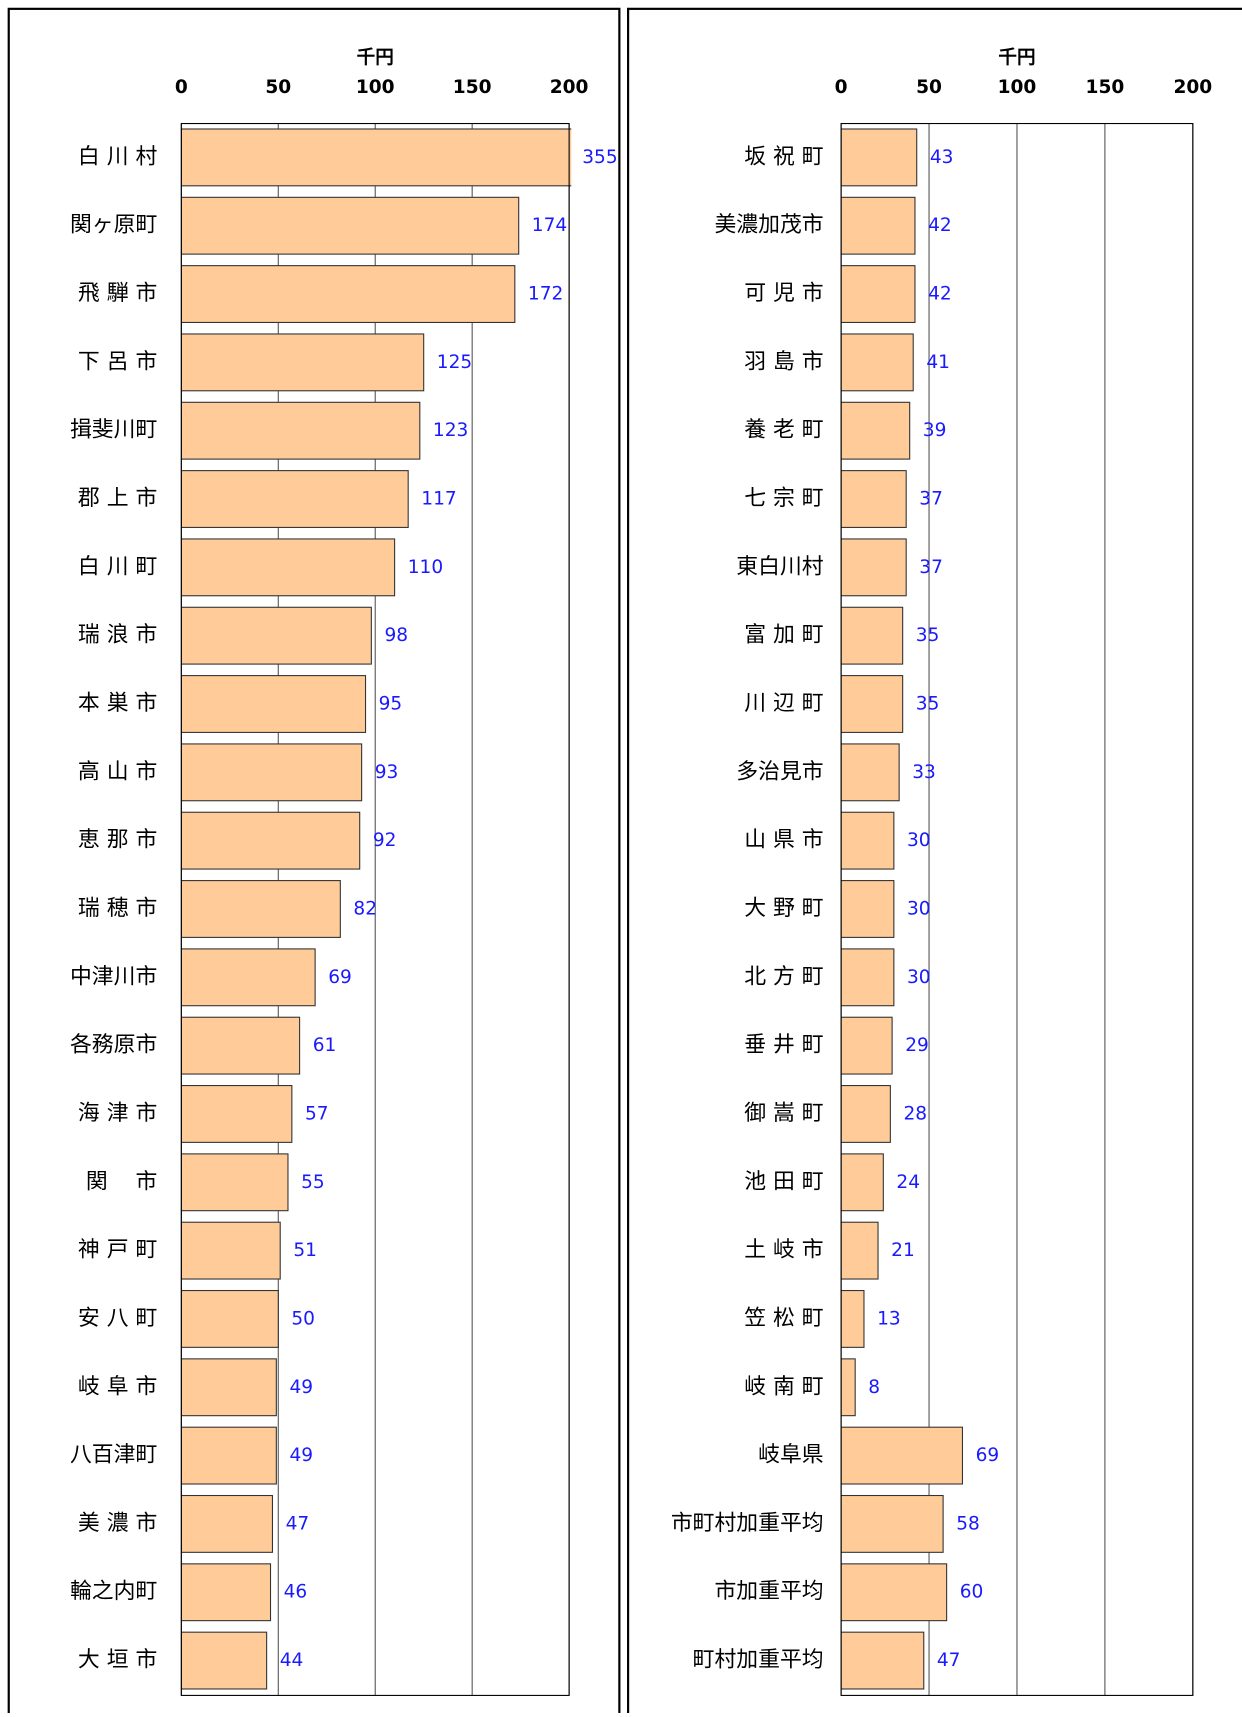 This screenshot has width=1242, height=1717. Describe the element at coordinates (917, 1045) in the screenshot. I see `value-label: 29` at that location.